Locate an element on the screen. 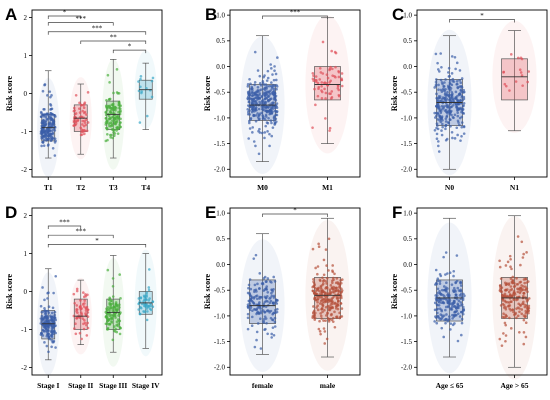 The width and height of the screenshot is (550, 400). y-tick-label: 0.5 is located at coordinates (407, 41).